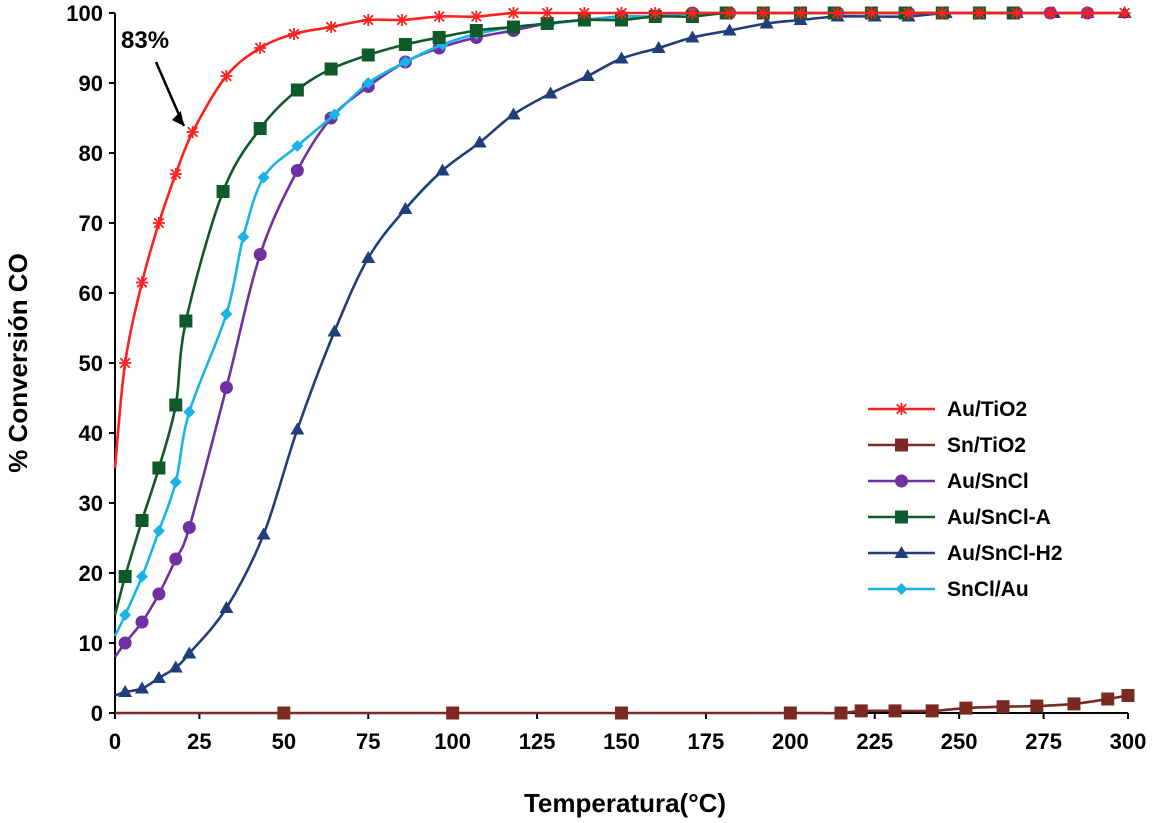 Image resolution: width=1160 pixels, height=823 pixels. What do you see at coordinates (91, 153) in the screenshot?
I see `y-tick-label: 80` at bounding box center [91, 153].